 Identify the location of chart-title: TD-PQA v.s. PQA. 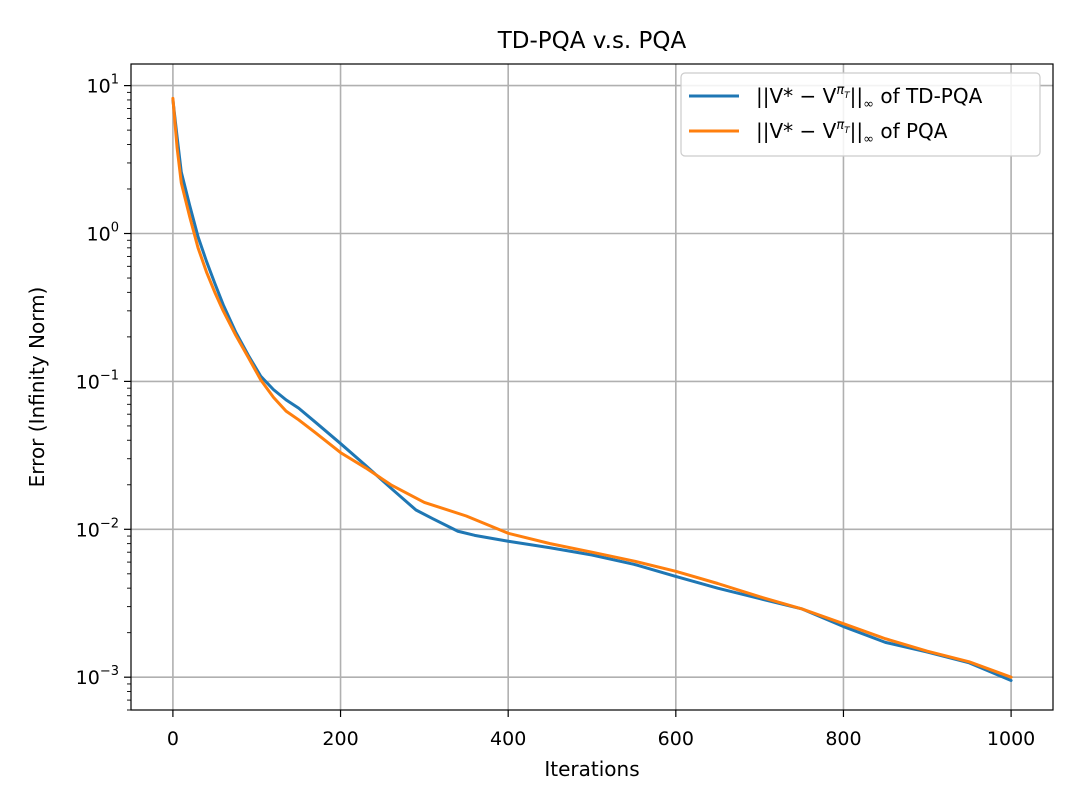
(592, 41).